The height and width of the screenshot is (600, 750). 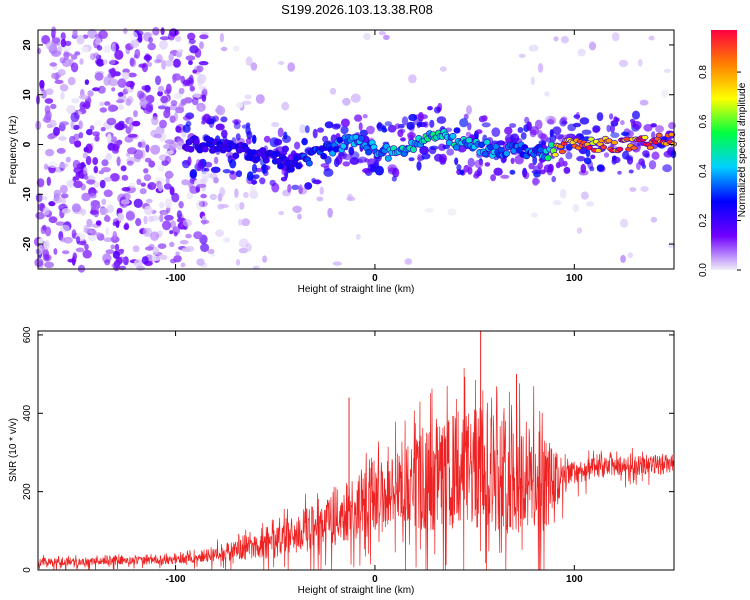 What do you see at coordinates (703, 171) in the screenshot?
I see `colorbar-tick-label: 0.4` at bounding box center [703, 171].